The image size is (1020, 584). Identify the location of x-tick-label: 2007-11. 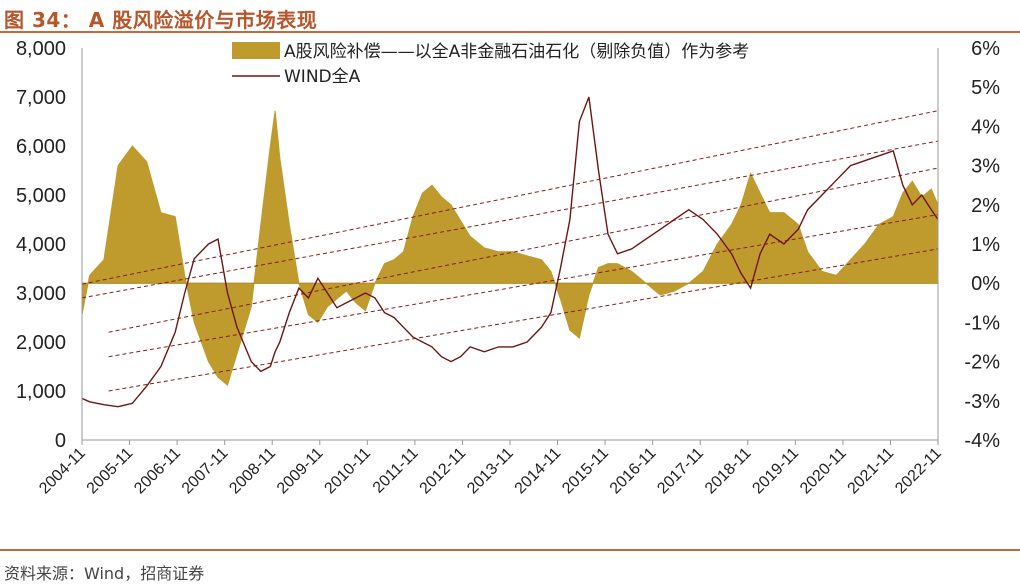
(205, 471).